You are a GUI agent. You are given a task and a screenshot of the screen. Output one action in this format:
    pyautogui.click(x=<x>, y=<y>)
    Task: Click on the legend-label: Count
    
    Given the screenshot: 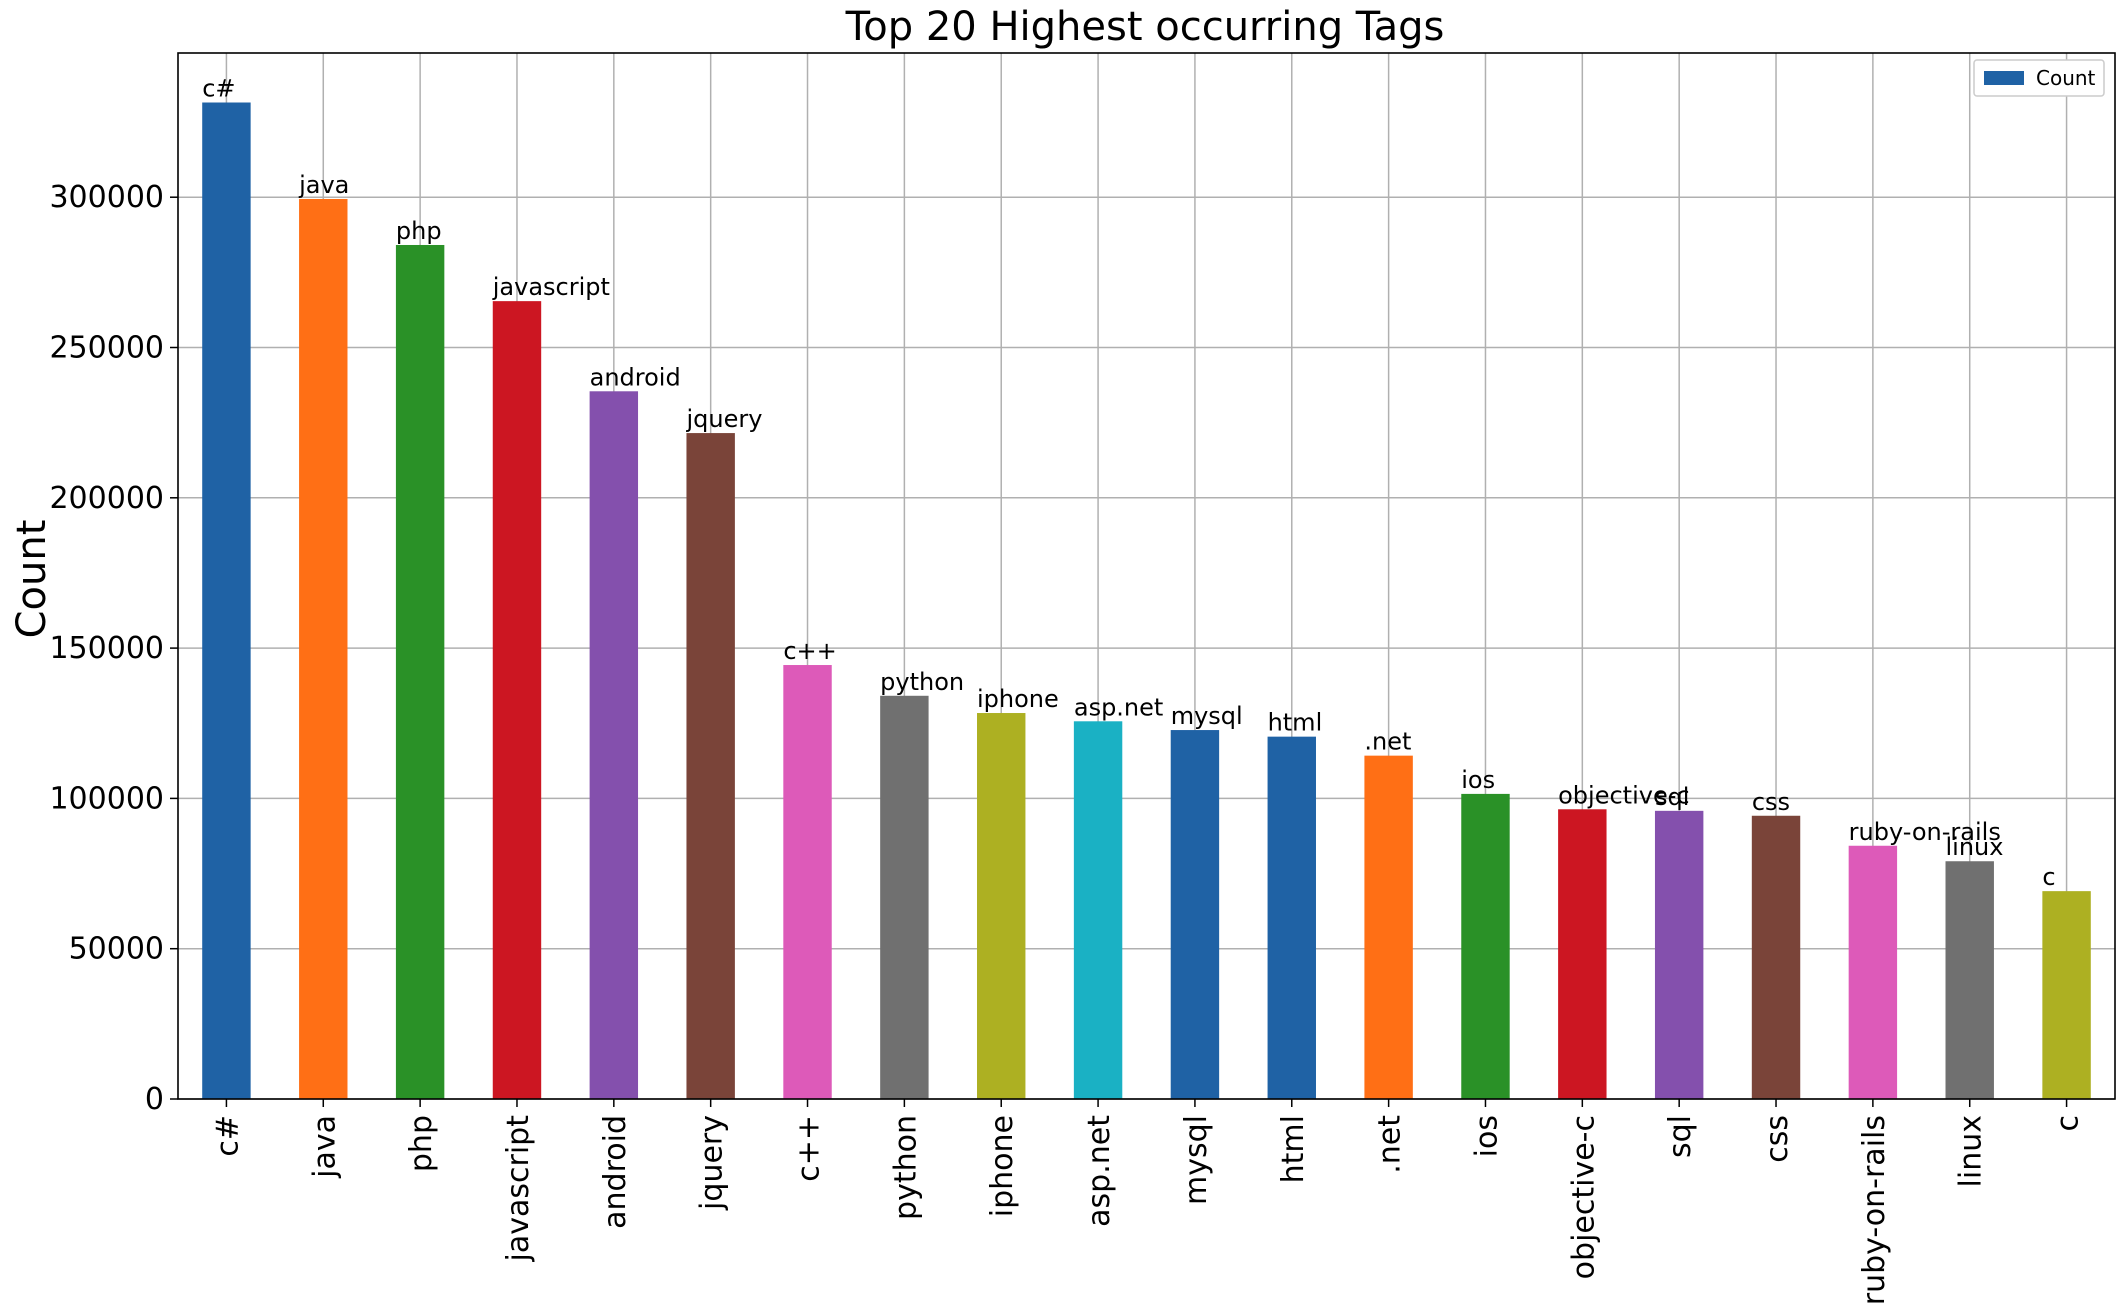 What is the action you would take?
    pyautogui.click(x=2066, y=78)
    